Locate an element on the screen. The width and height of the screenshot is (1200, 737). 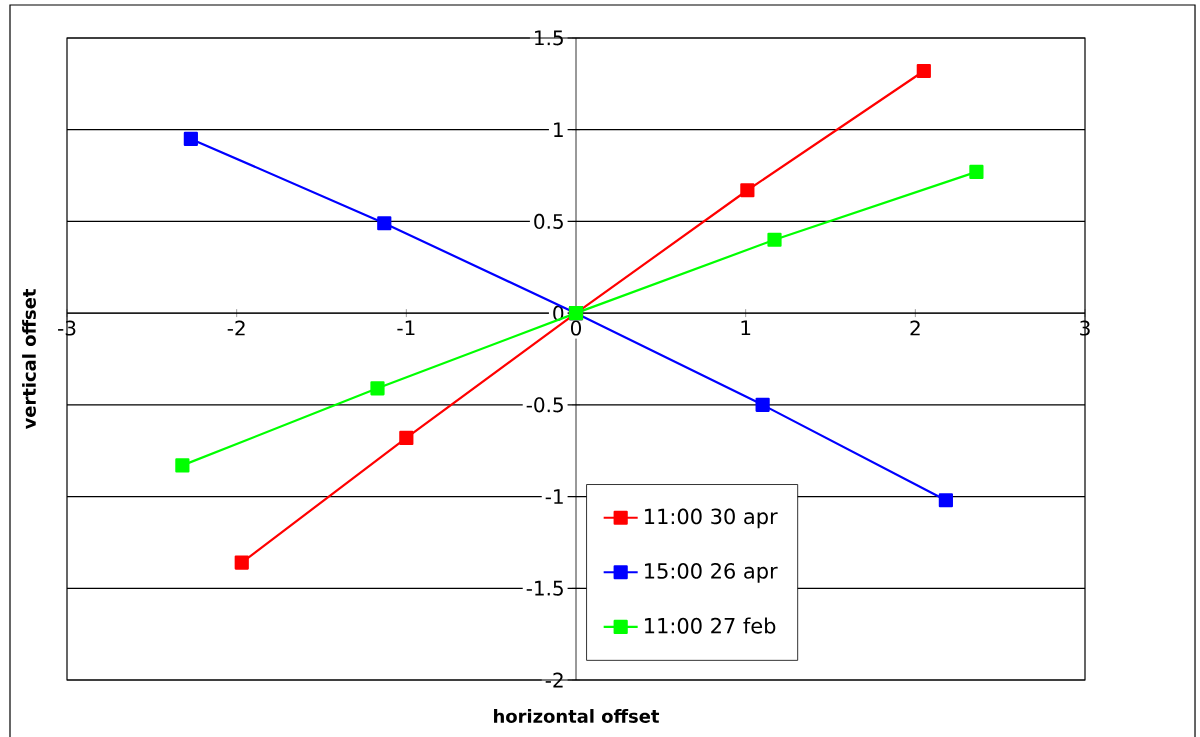
x-tick-label: 1 is located at coordinates (746, 328).